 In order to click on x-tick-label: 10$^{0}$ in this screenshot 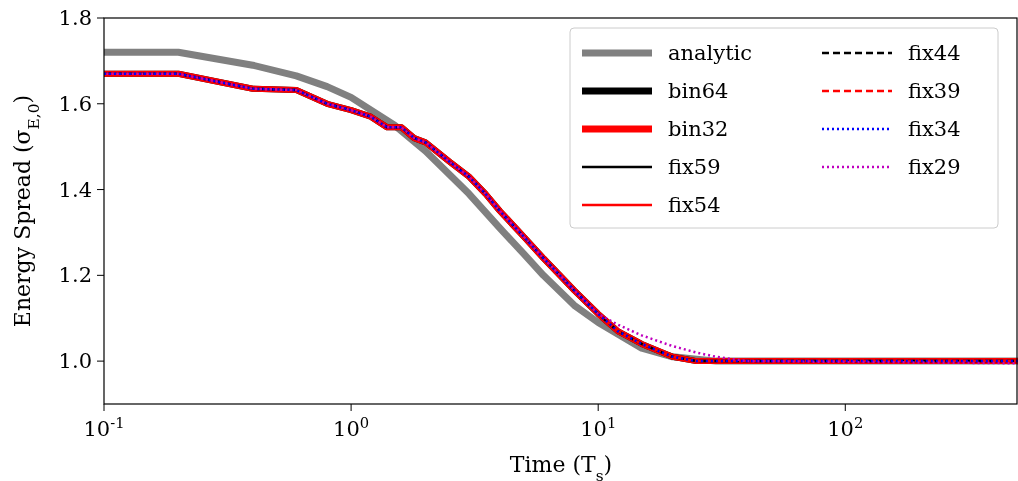, I will do `click(351, 427)`.